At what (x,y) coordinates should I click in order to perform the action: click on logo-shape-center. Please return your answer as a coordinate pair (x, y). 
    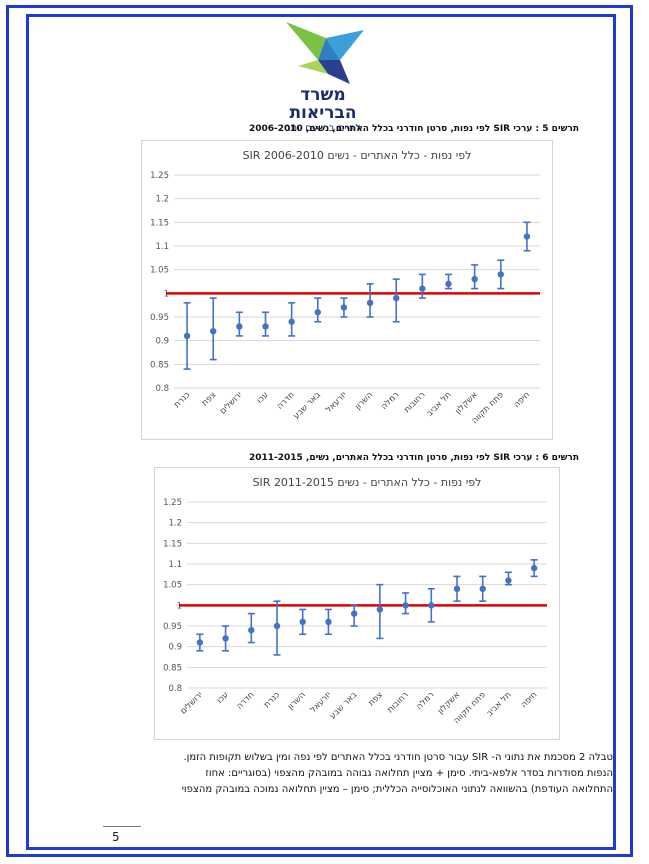
    Looking at the image, I should click on (329, 49).